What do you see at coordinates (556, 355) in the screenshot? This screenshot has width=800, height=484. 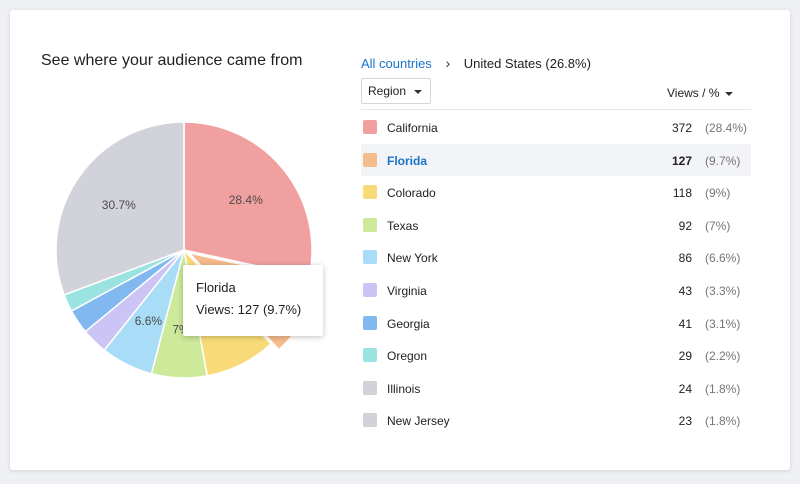 I see `table-row: Oregon 29 (2.2%)` at bounding box center [556, 355].